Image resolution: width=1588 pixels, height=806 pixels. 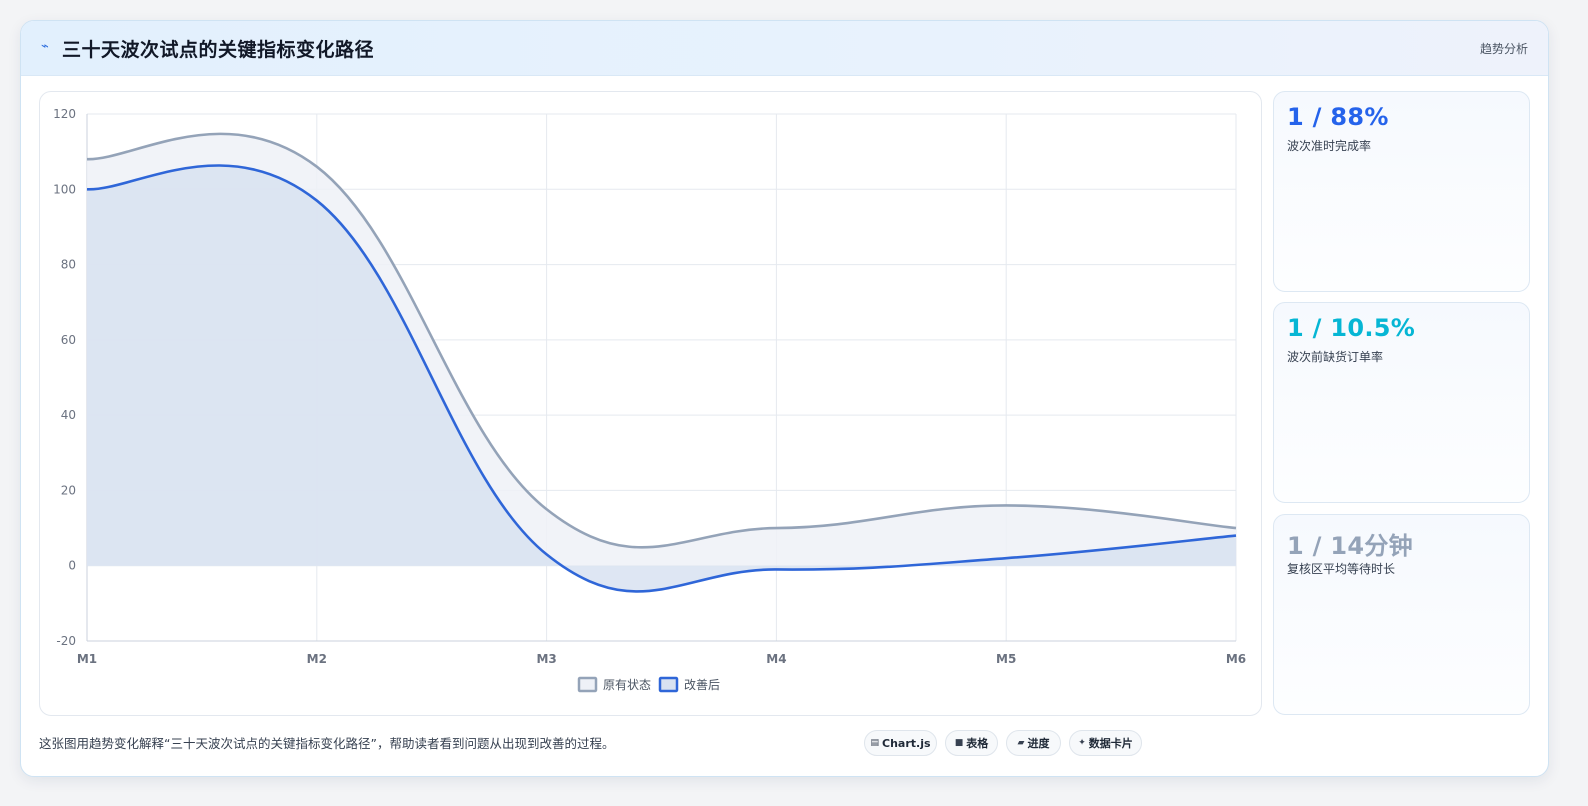 What do you see at coordinates (546, 659) in the screenshot?
I see `x-tick-label: M3` at bounding box center [546, 659].